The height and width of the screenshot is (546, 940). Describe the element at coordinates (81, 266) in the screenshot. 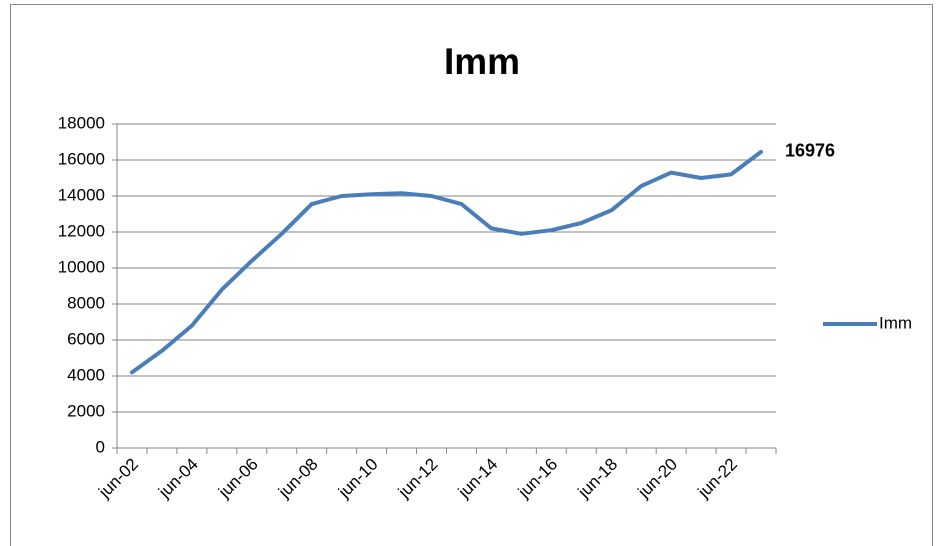

I see `y-tick-label: 10000` at that location.